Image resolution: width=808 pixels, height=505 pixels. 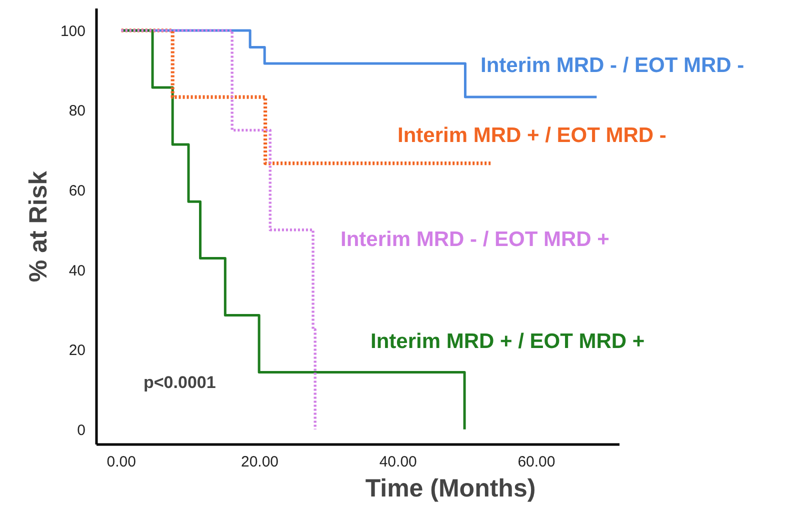 I want to click on y-tick-label: 100, so click(x=73, y=31).